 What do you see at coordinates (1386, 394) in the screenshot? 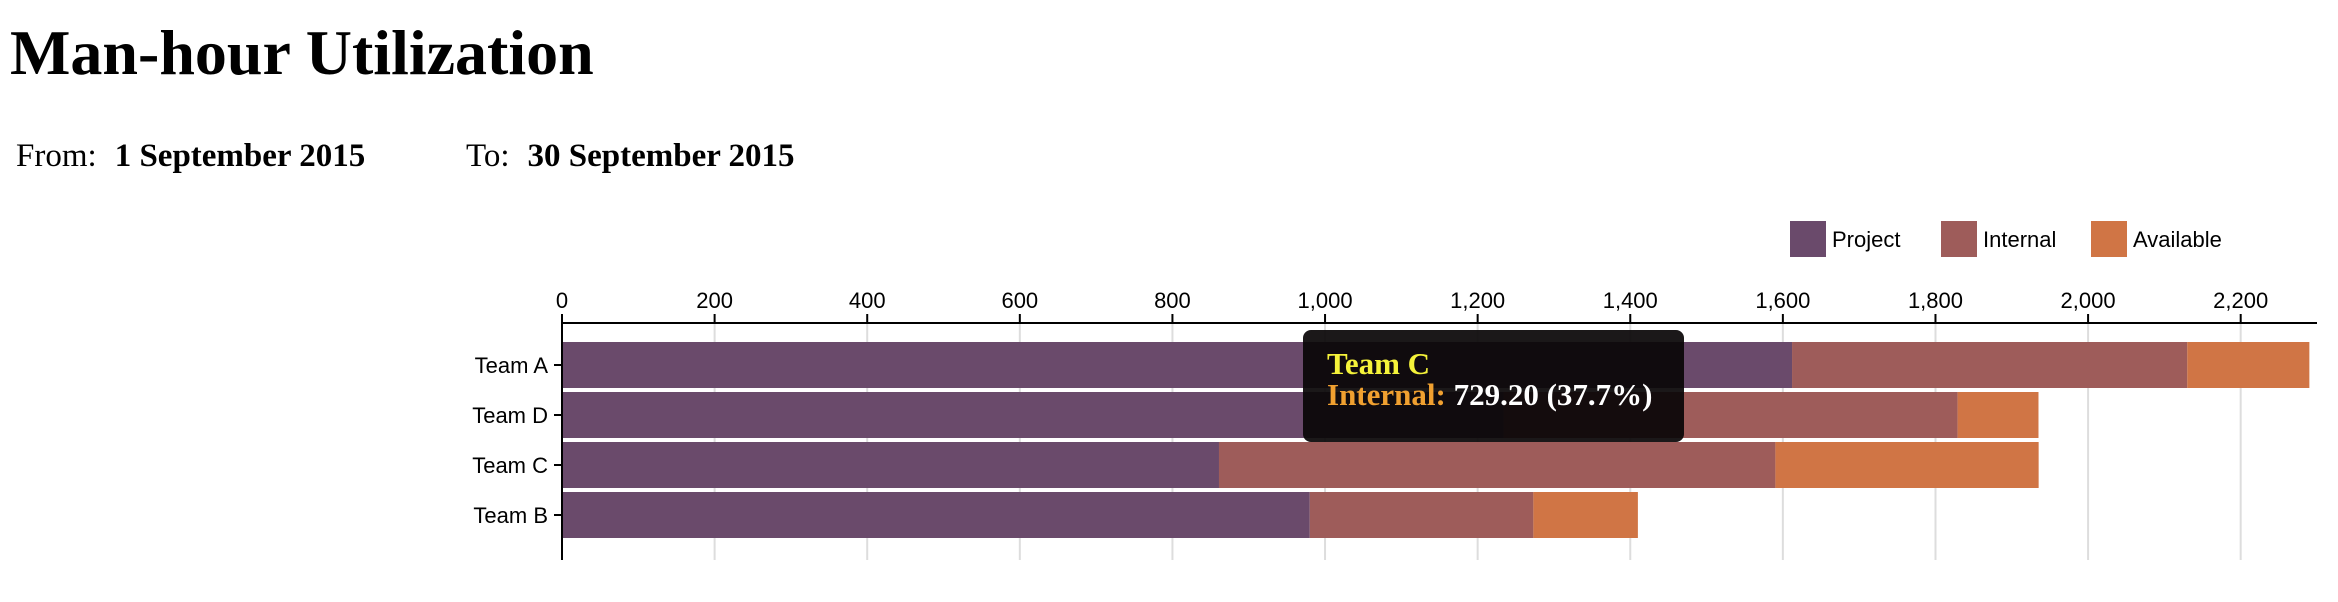
I see `tooltip-series-label: Internal:` at bounding box center [1386, 394].